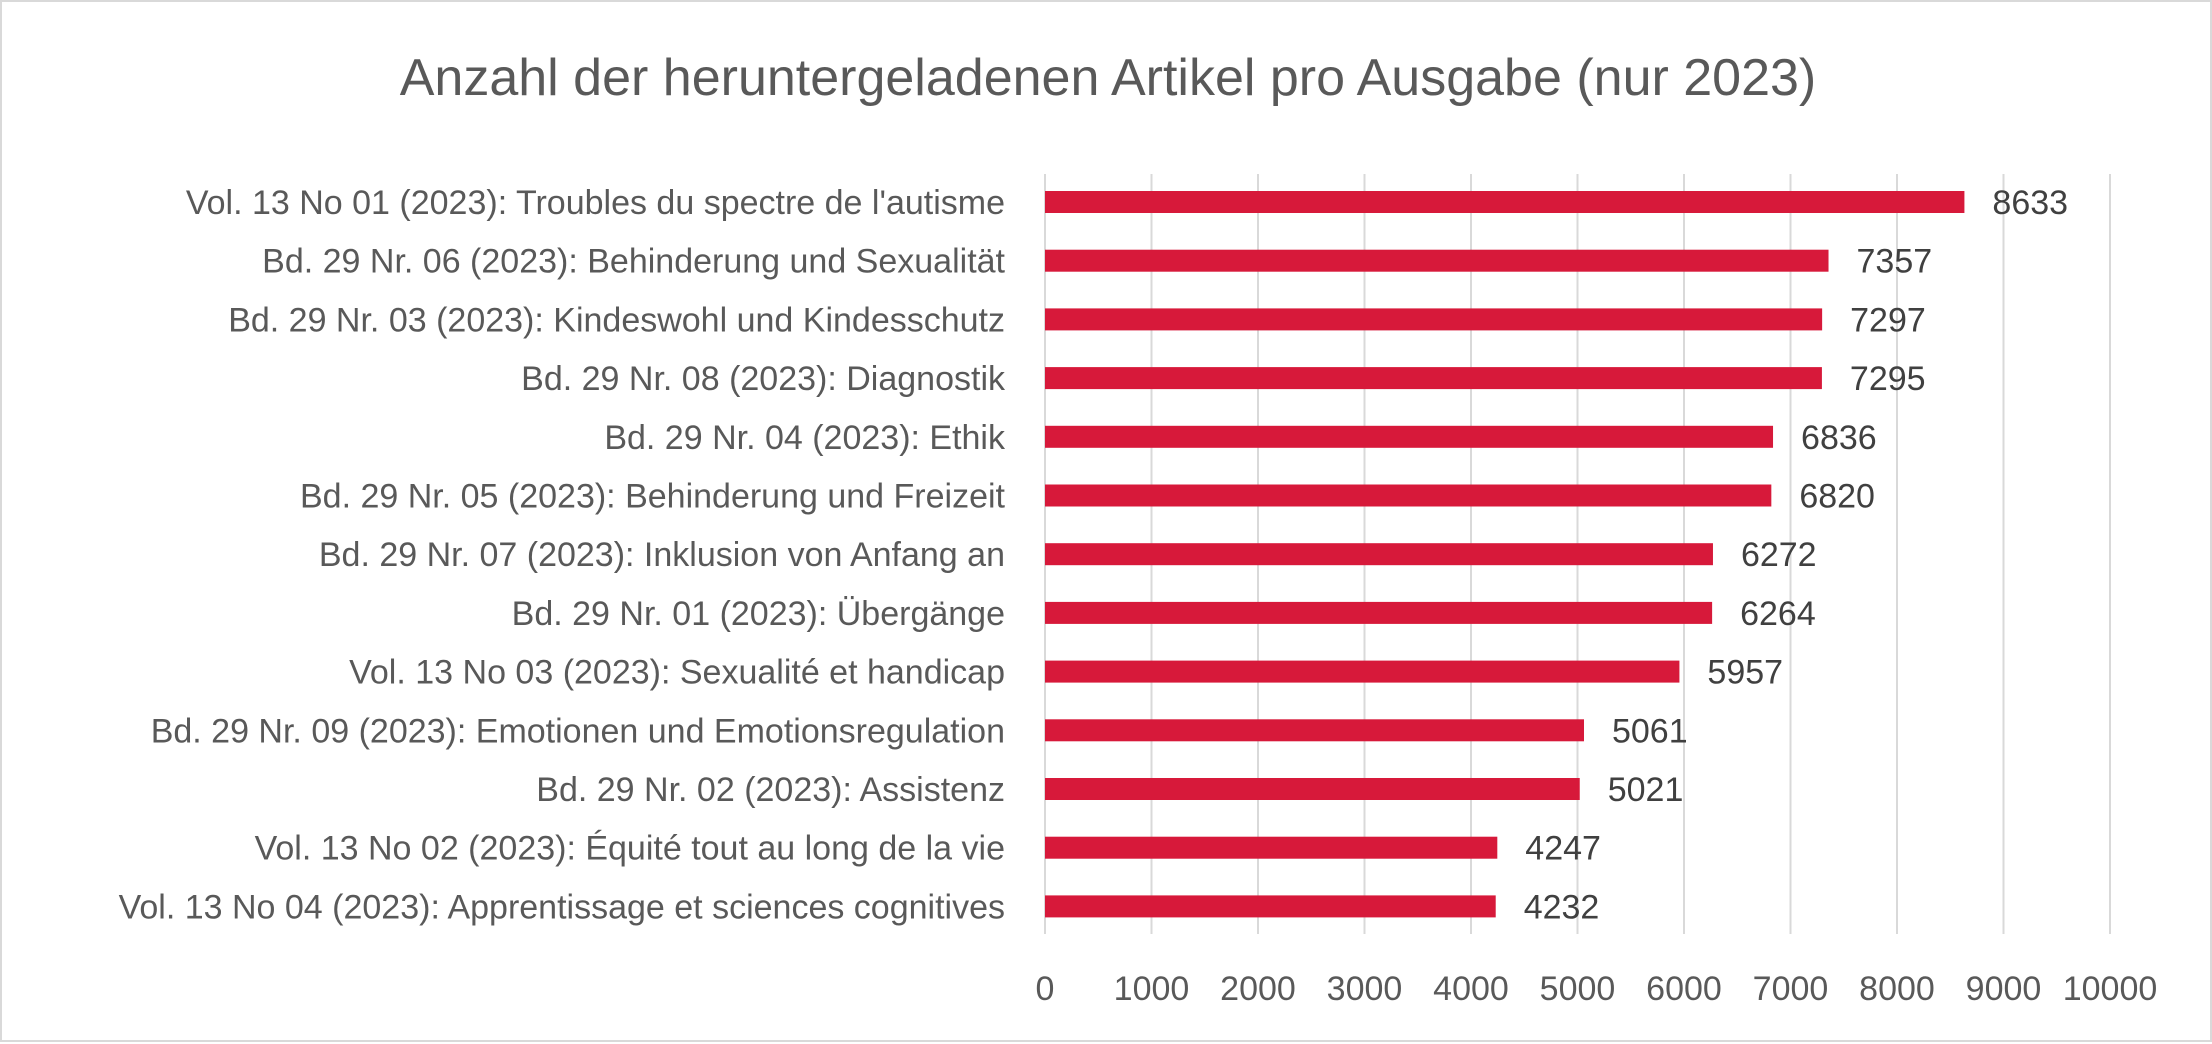  Describe the element at coordinates (1045, 989) in the screenshot. I see `x-tick-label-0: 0` at that location.